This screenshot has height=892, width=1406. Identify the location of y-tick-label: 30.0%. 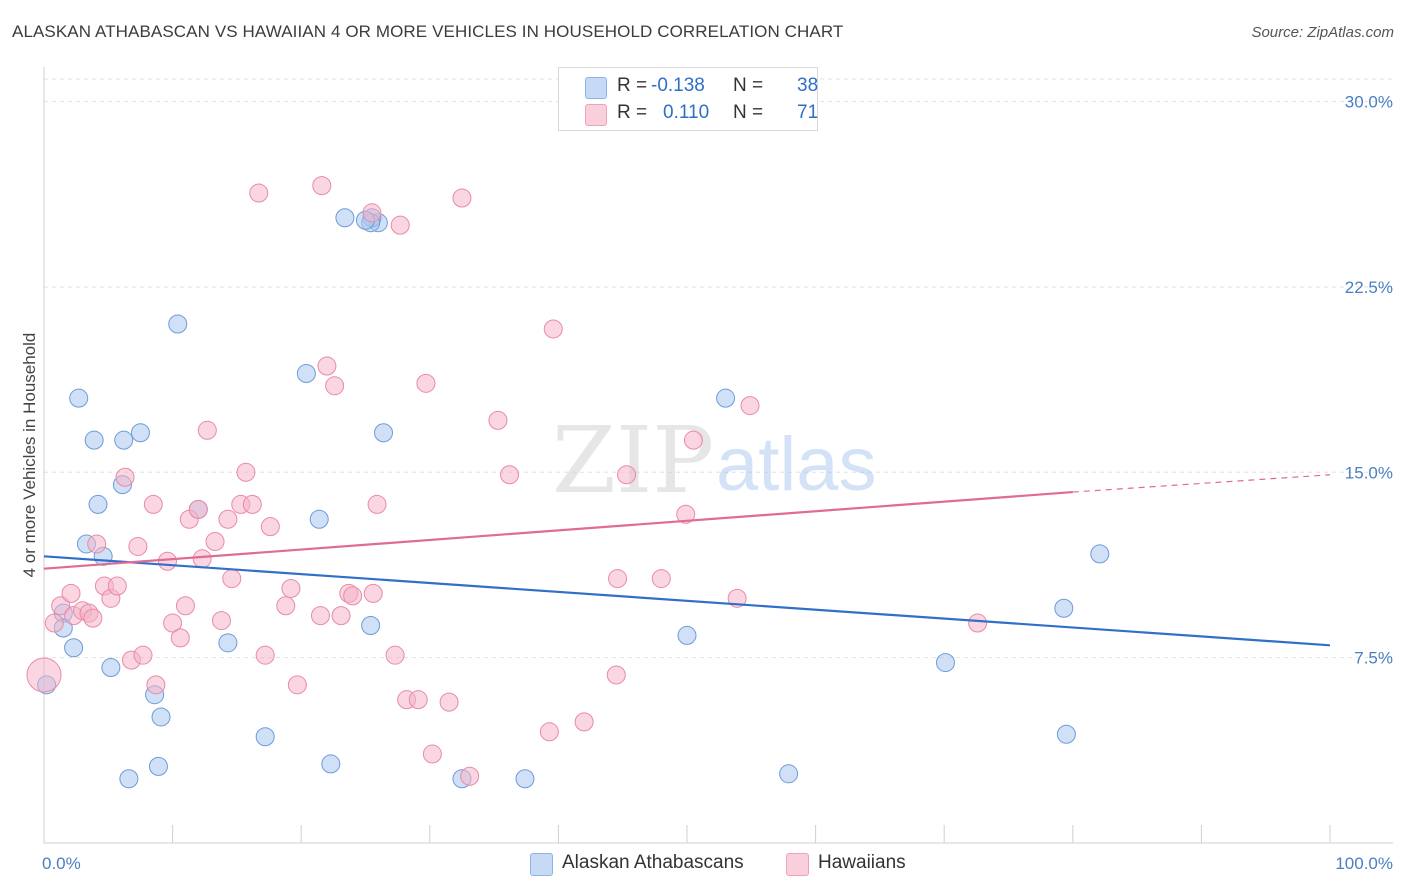
(1369, 102).